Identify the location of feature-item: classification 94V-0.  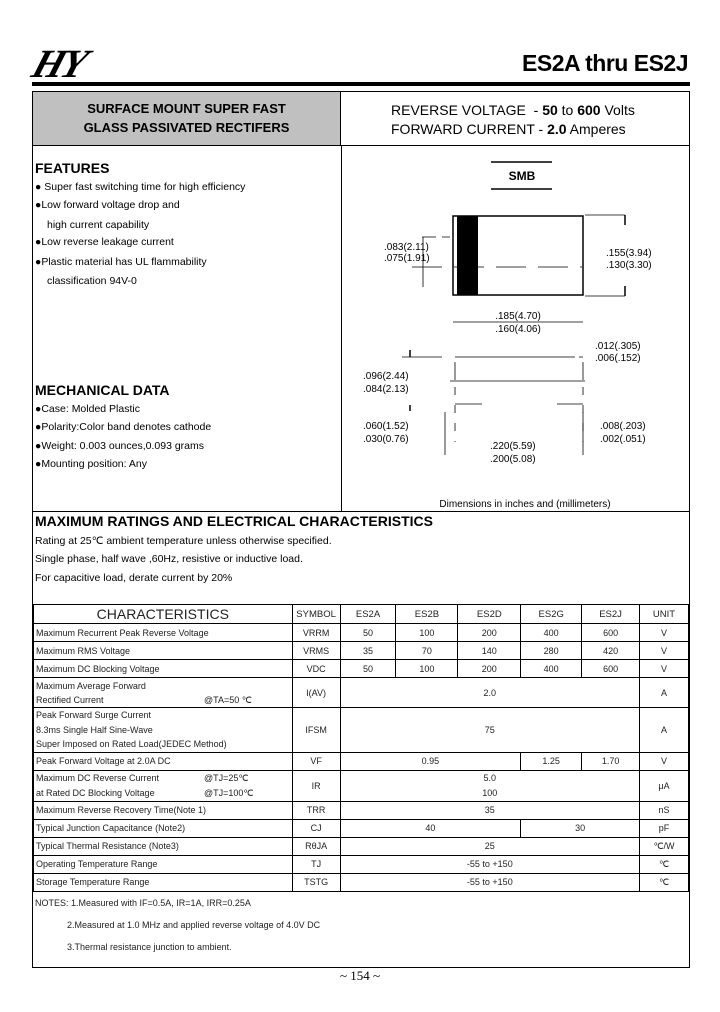
(92, 281).